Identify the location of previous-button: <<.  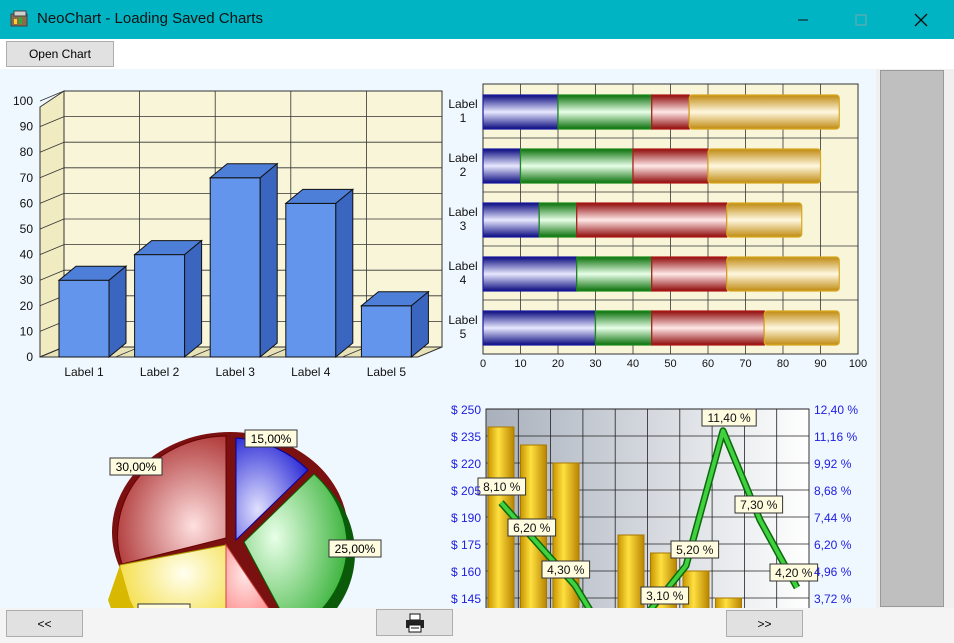
(44, 623).